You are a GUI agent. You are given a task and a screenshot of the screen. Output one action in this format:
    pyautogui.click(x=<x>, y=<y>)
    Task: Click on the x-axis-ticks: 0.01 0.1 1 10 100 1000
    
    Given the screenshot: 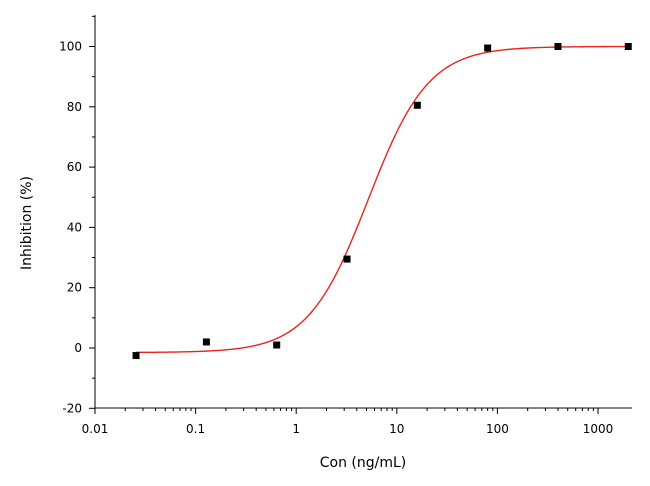 What is the action you would take?
    pyautogui.click(x=348, y=422)
    